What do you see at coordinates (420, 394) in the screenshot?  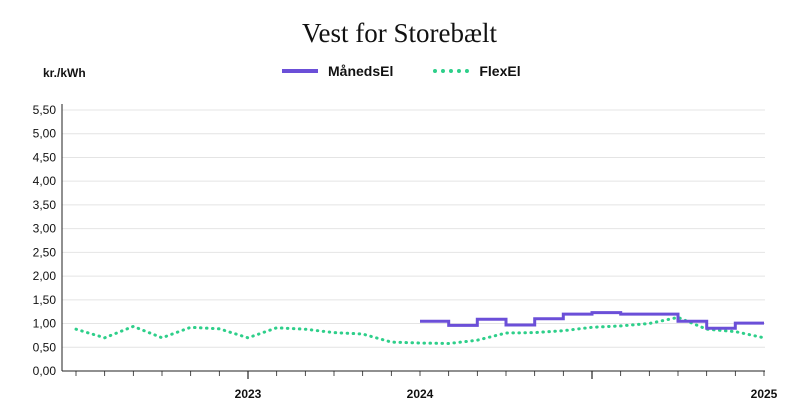 I see `x-year-label: 2024` at bounding box center [420, 394].